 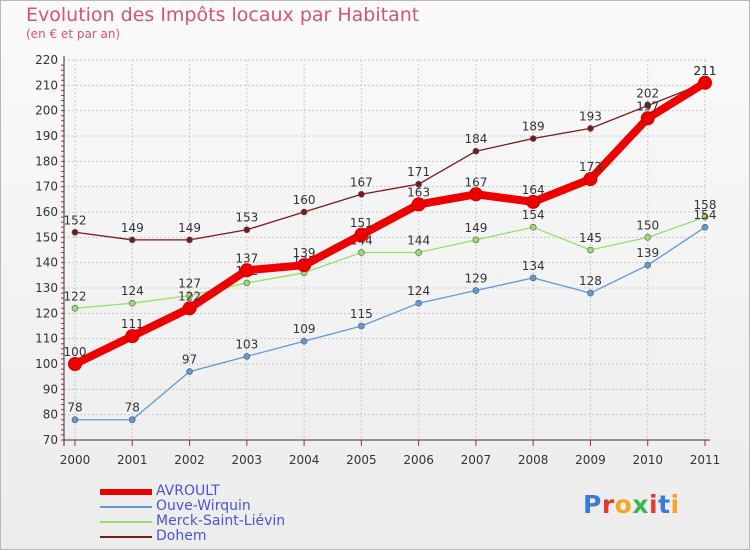 What do you see at coordinates (533, 190) in the screenshot?
I see `data-label: 164` at bounding box center [533, 190].